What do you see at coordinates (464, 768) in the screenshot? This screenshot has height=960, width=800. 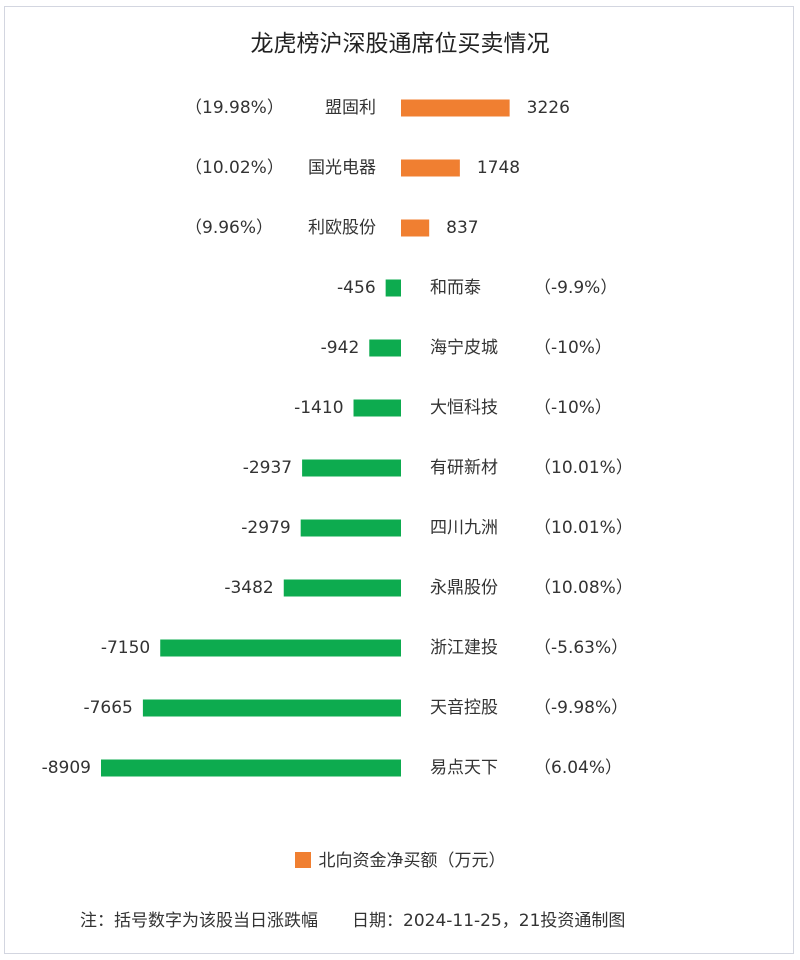 I see `category-label: 易点天下` at bounding box center [464, 768].